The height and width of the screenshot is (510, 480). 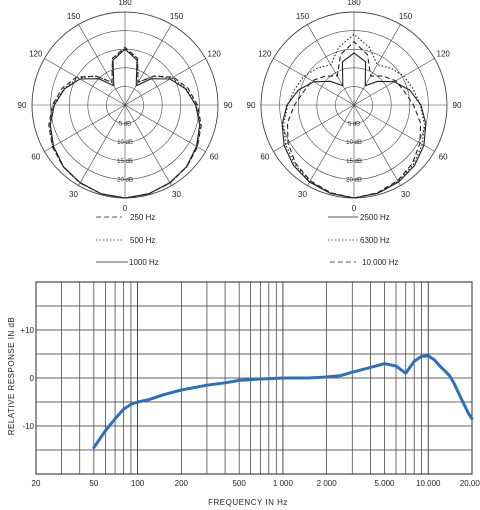 I want to click on legend-left: 250 Hz 500 Hz 1000 Hz, so click(x=127, y=240).